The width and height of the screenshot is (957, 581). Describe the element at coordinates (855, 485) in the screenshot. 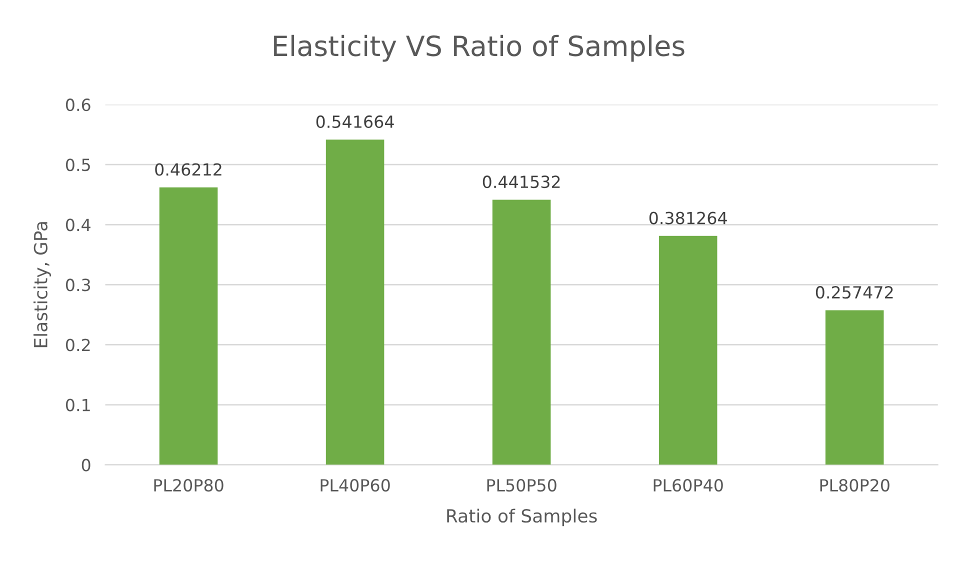

I see `x-tick-label: PL80P20` at that location.